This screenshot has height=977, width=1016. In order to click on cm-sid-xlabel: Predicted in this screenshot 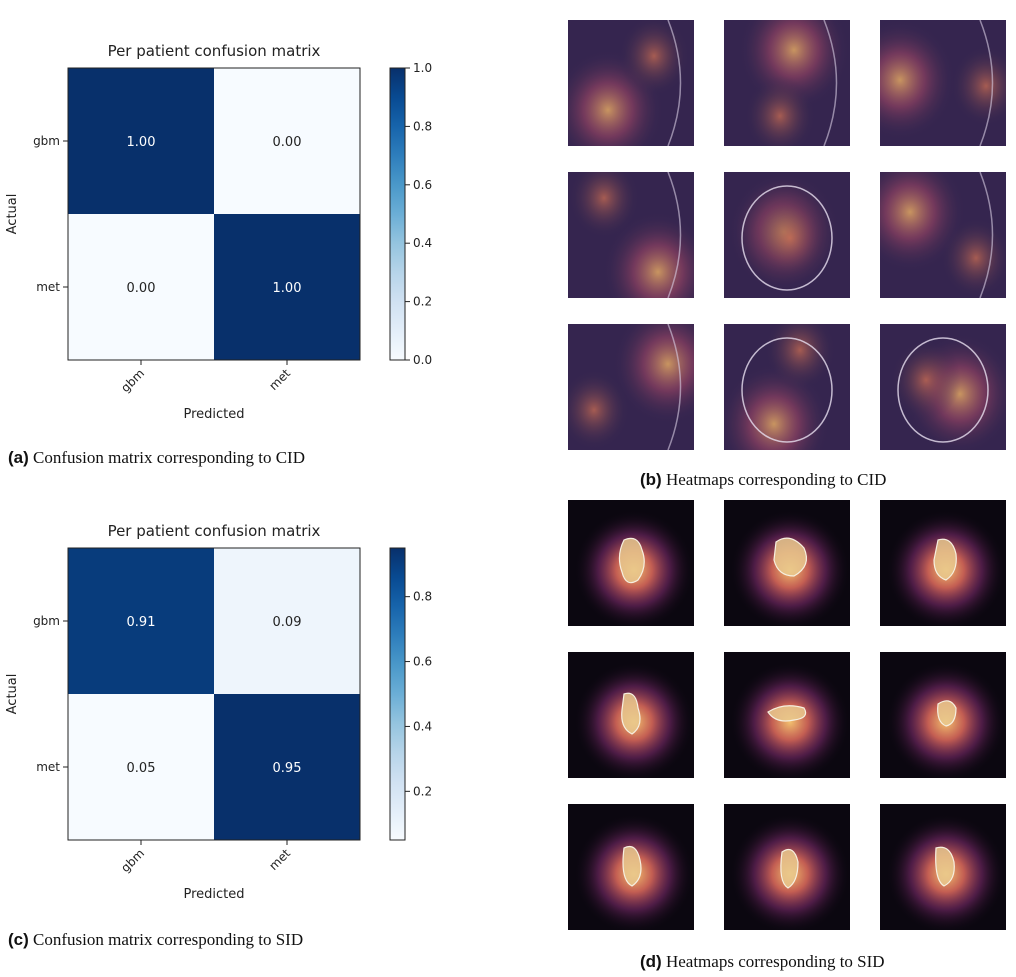, I will do `click(213, 894)`.